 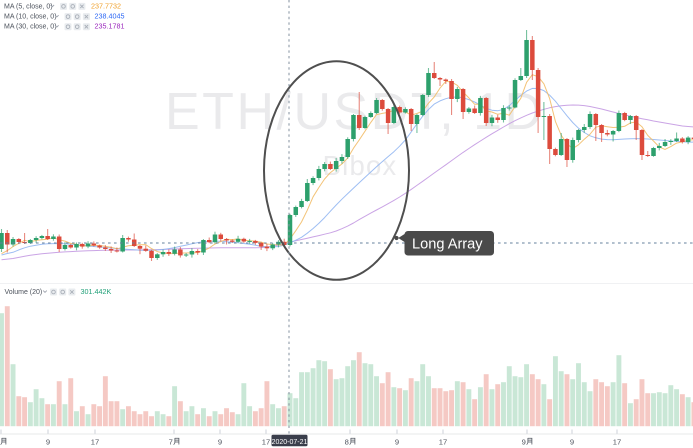 I want to click on svg-text: MA (10, close, 0), so click(x=30, y=17).